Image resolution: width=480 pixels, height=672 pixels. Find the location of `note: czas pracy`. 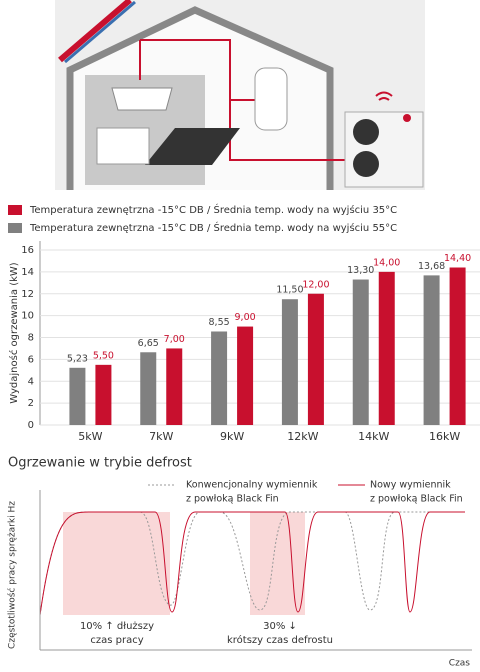

note: czas pracy is located at coordinates (116, 640).